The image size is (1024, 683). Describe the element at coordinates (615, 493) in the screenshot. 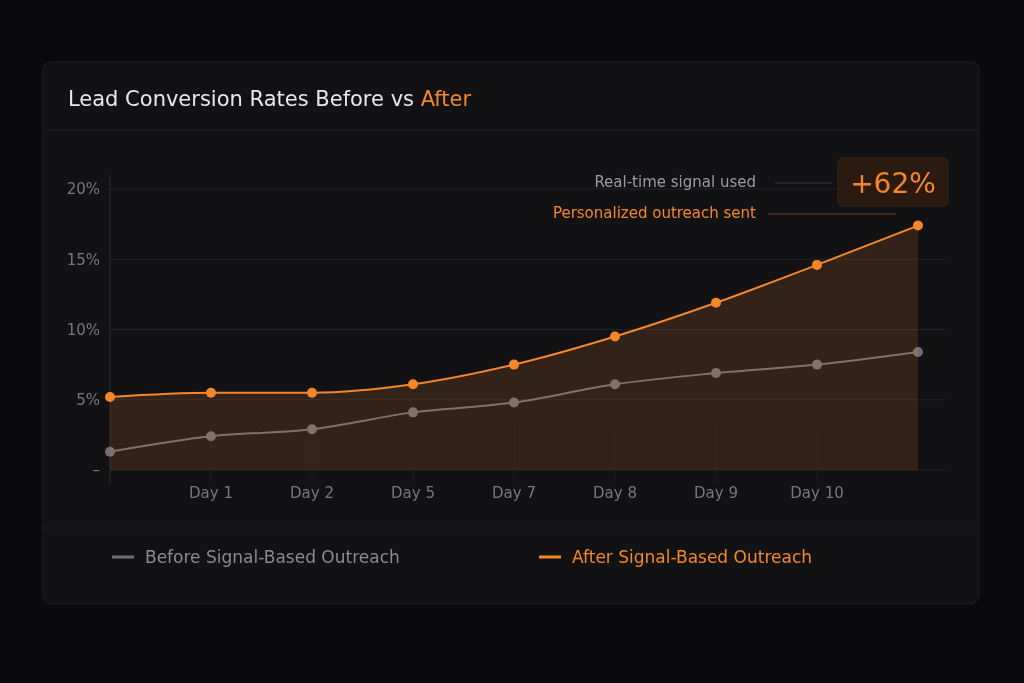

I see `x-tick-label: Day 8` at that location.